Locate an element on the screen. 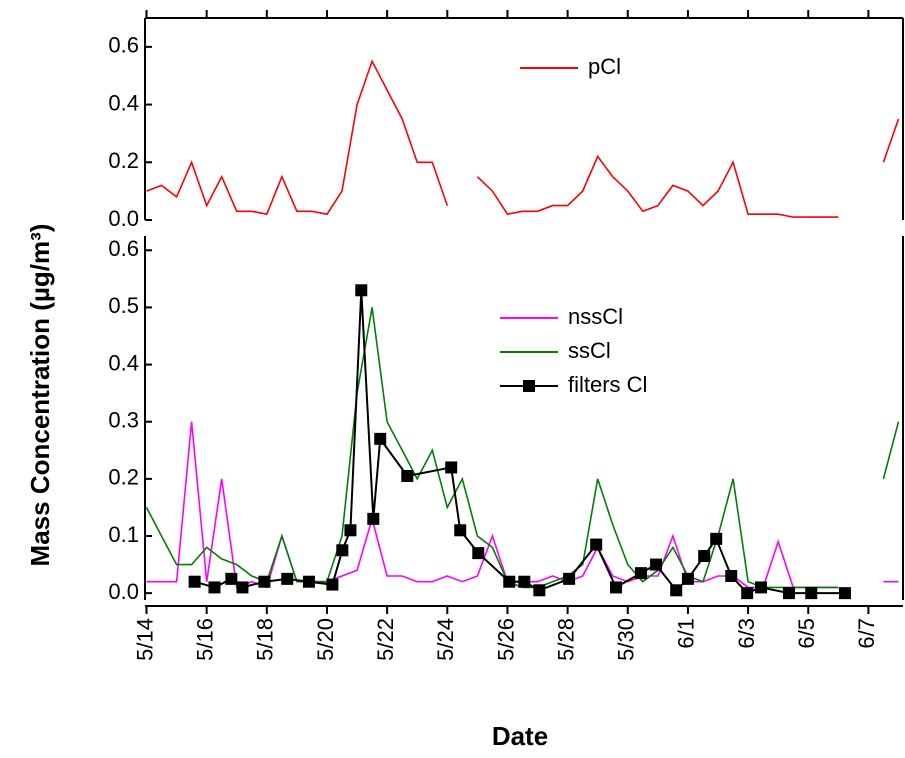 The height and width of the screenshot is (758, 905). x-tick-label: 5/24 is located at coordinates (445, 639).